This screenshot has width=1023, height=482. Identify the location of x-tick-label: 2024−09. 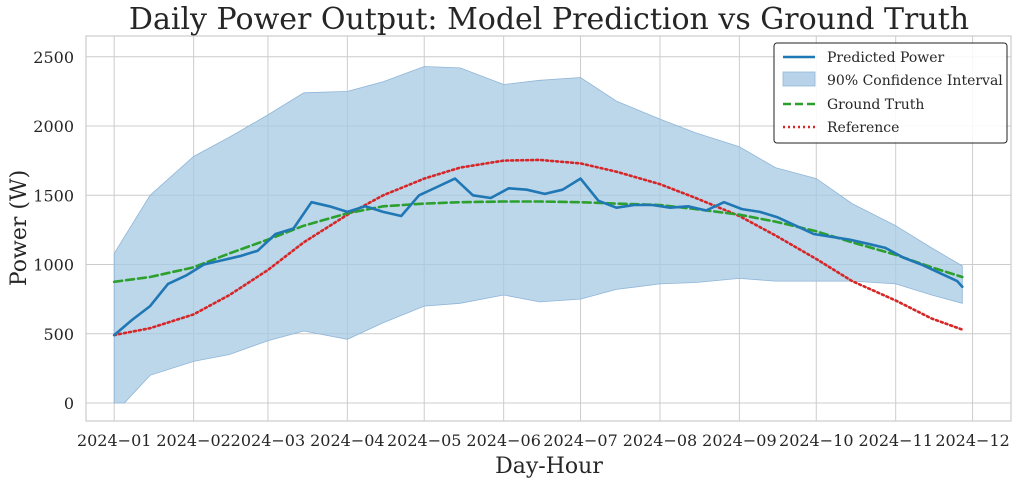
(739, 440).